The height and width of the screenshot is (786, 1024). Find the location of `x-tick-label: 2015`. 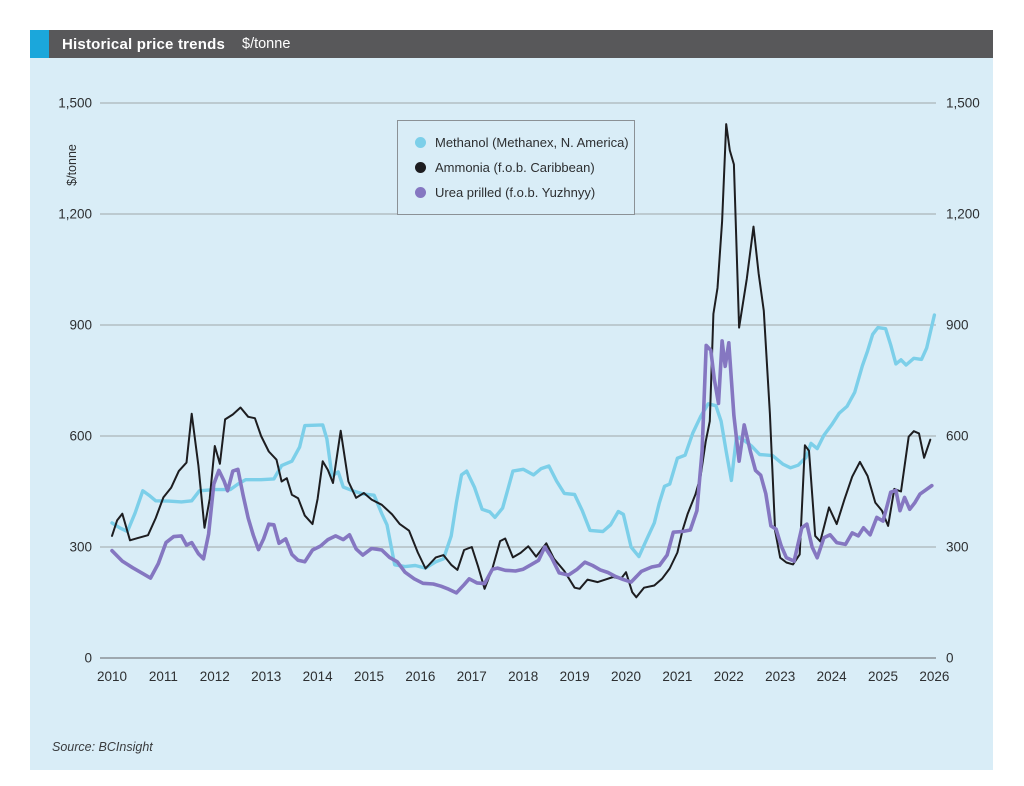

x-tick-label: 2015 is located at coordinates (369, 676).